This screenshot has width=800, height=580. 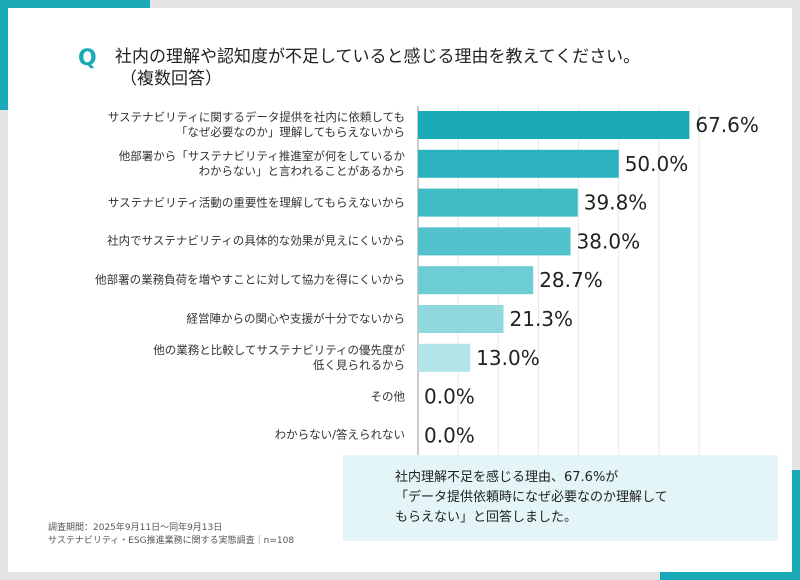 I want to click on category-label: サステナビリティ活動の重要性を理解してもらえないから, so click(x=256, y=202).